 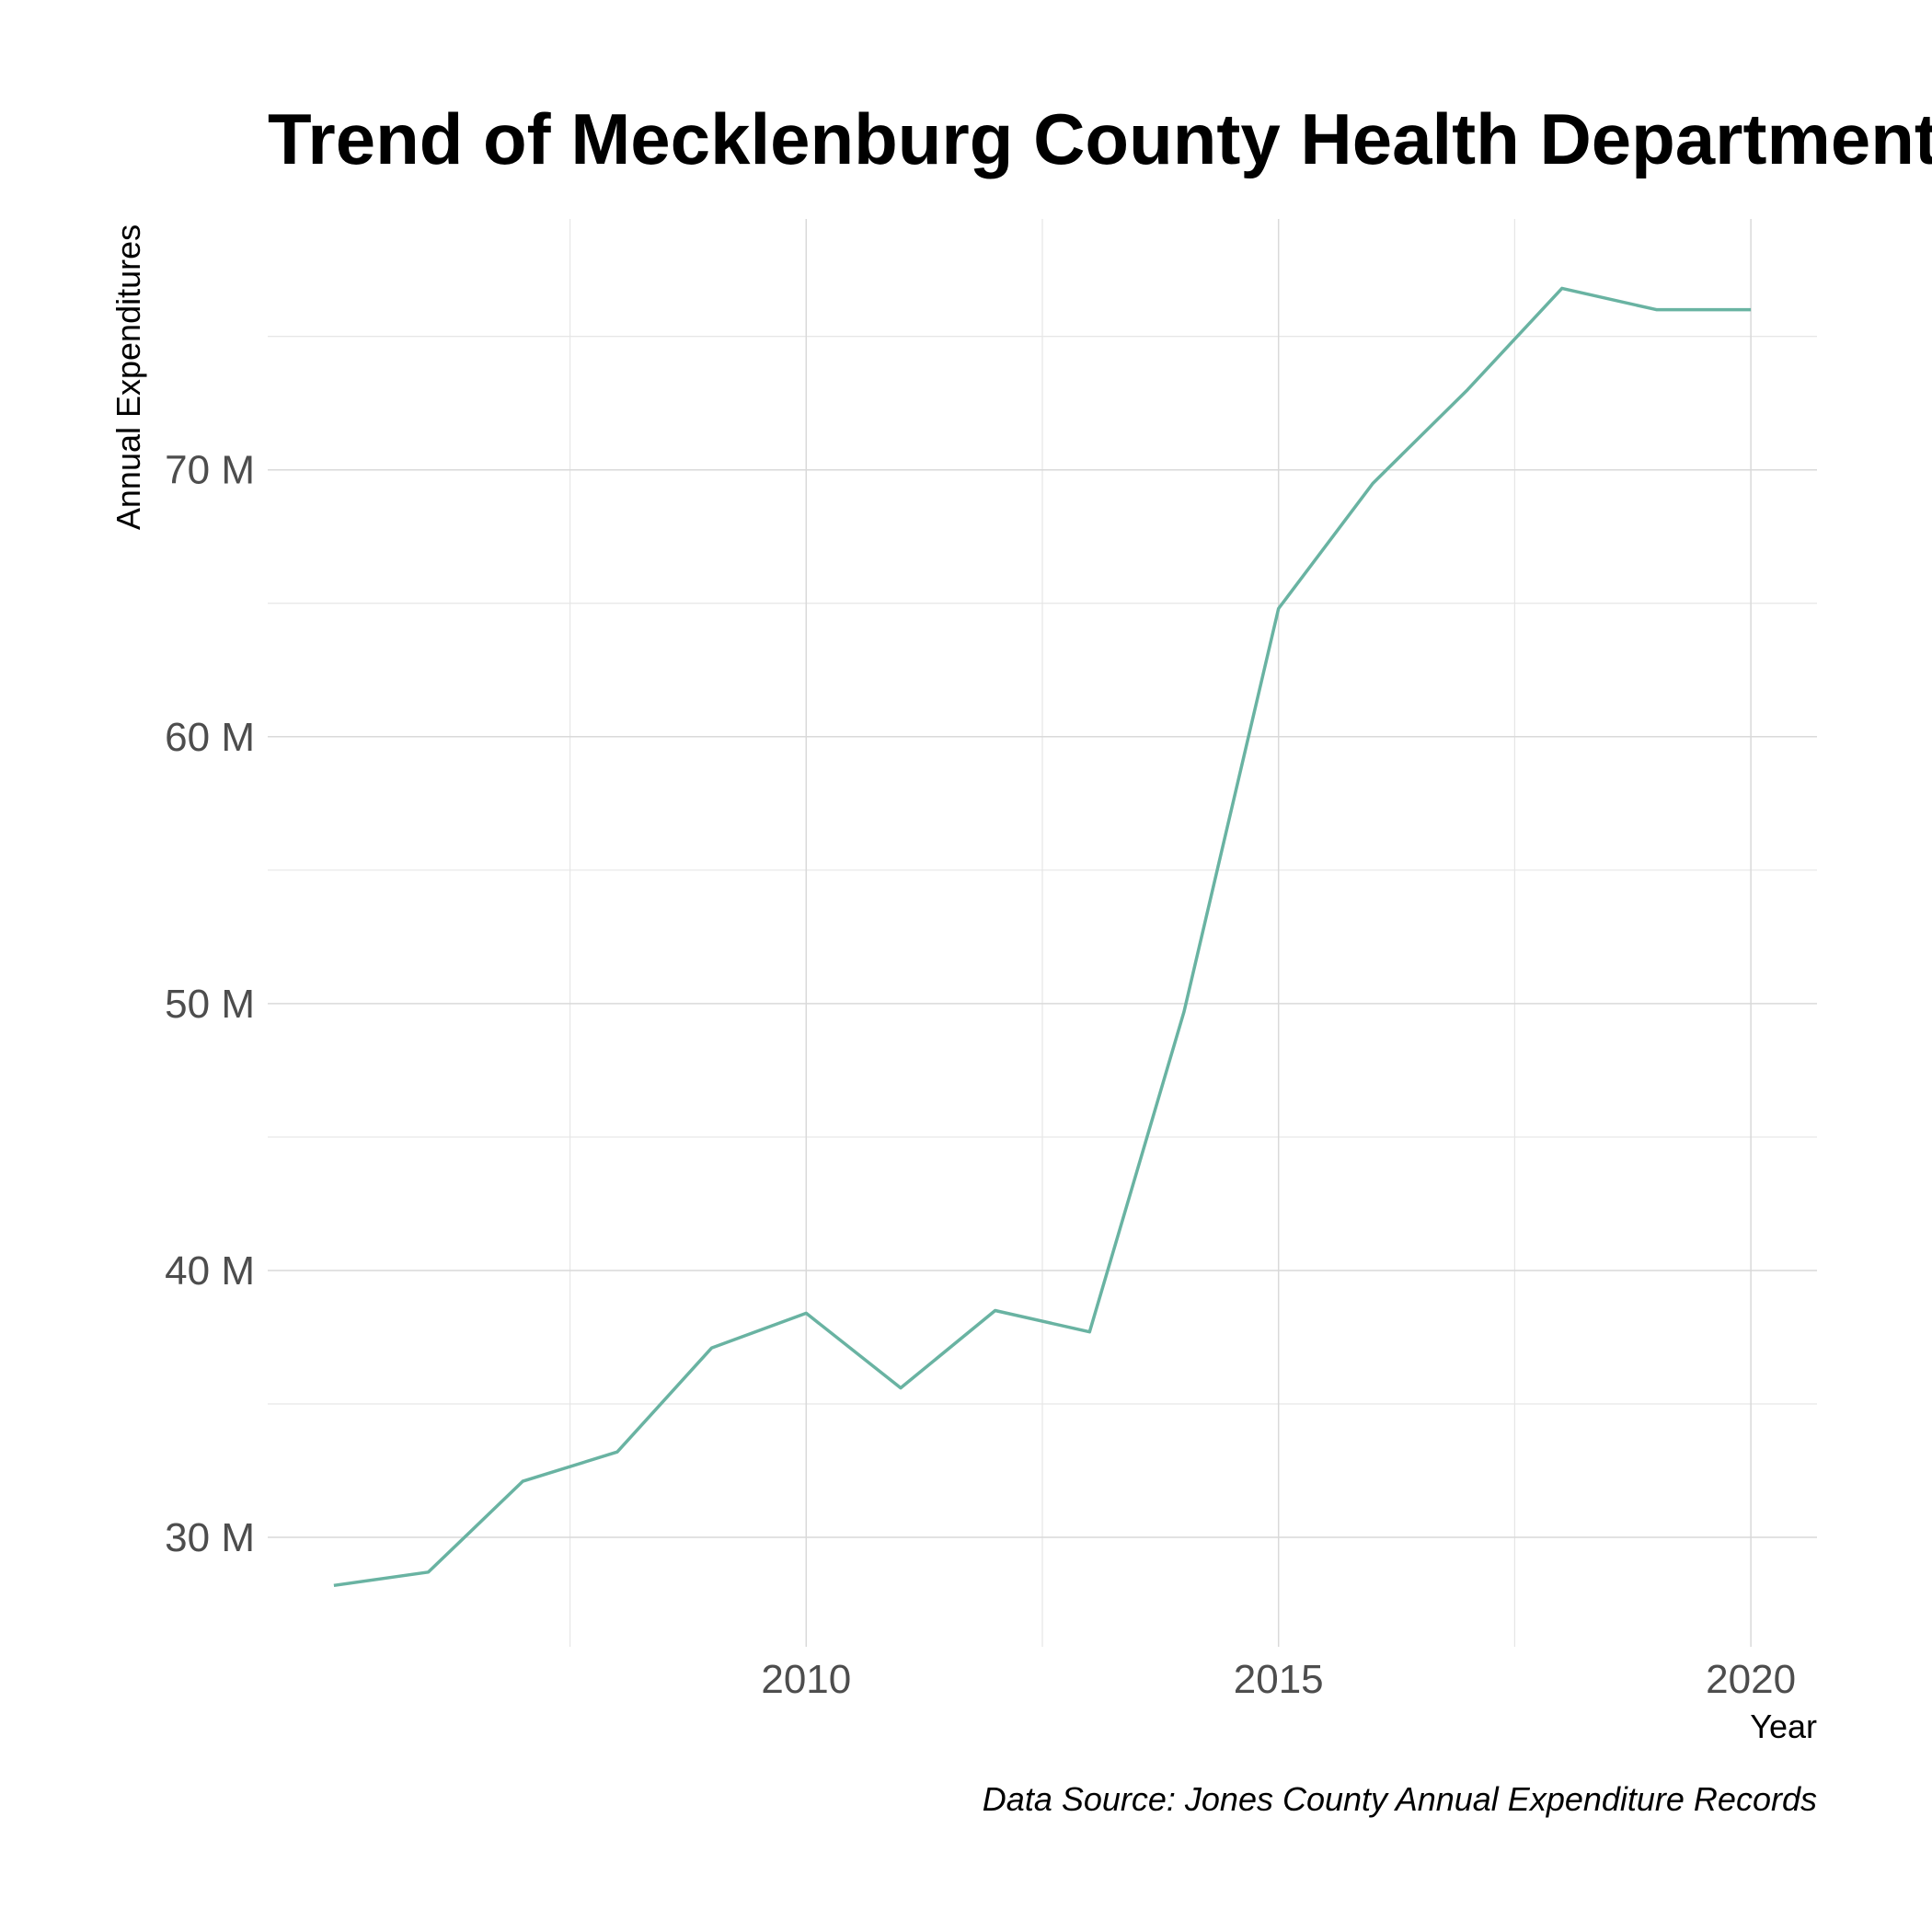 I want to click on y-axis-ticks: 30 M 40 M 50 M 60 M 70 M, so click(x=210, y=1004).